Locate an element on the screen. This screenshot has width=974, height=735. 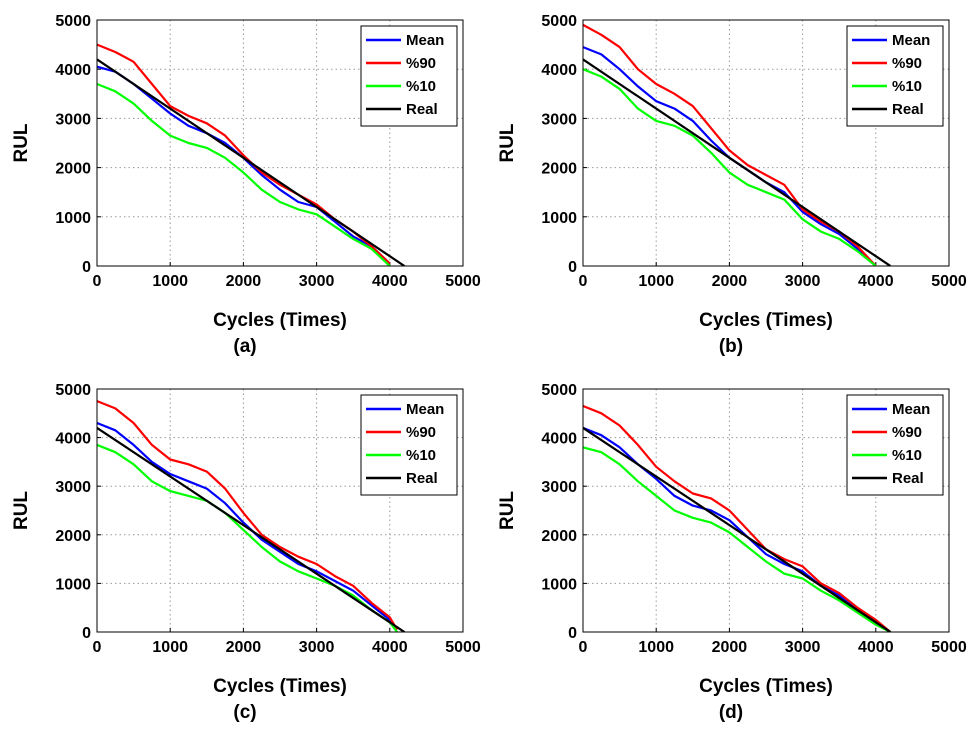
panel-label: (c) is located at coordinates (244, 712).